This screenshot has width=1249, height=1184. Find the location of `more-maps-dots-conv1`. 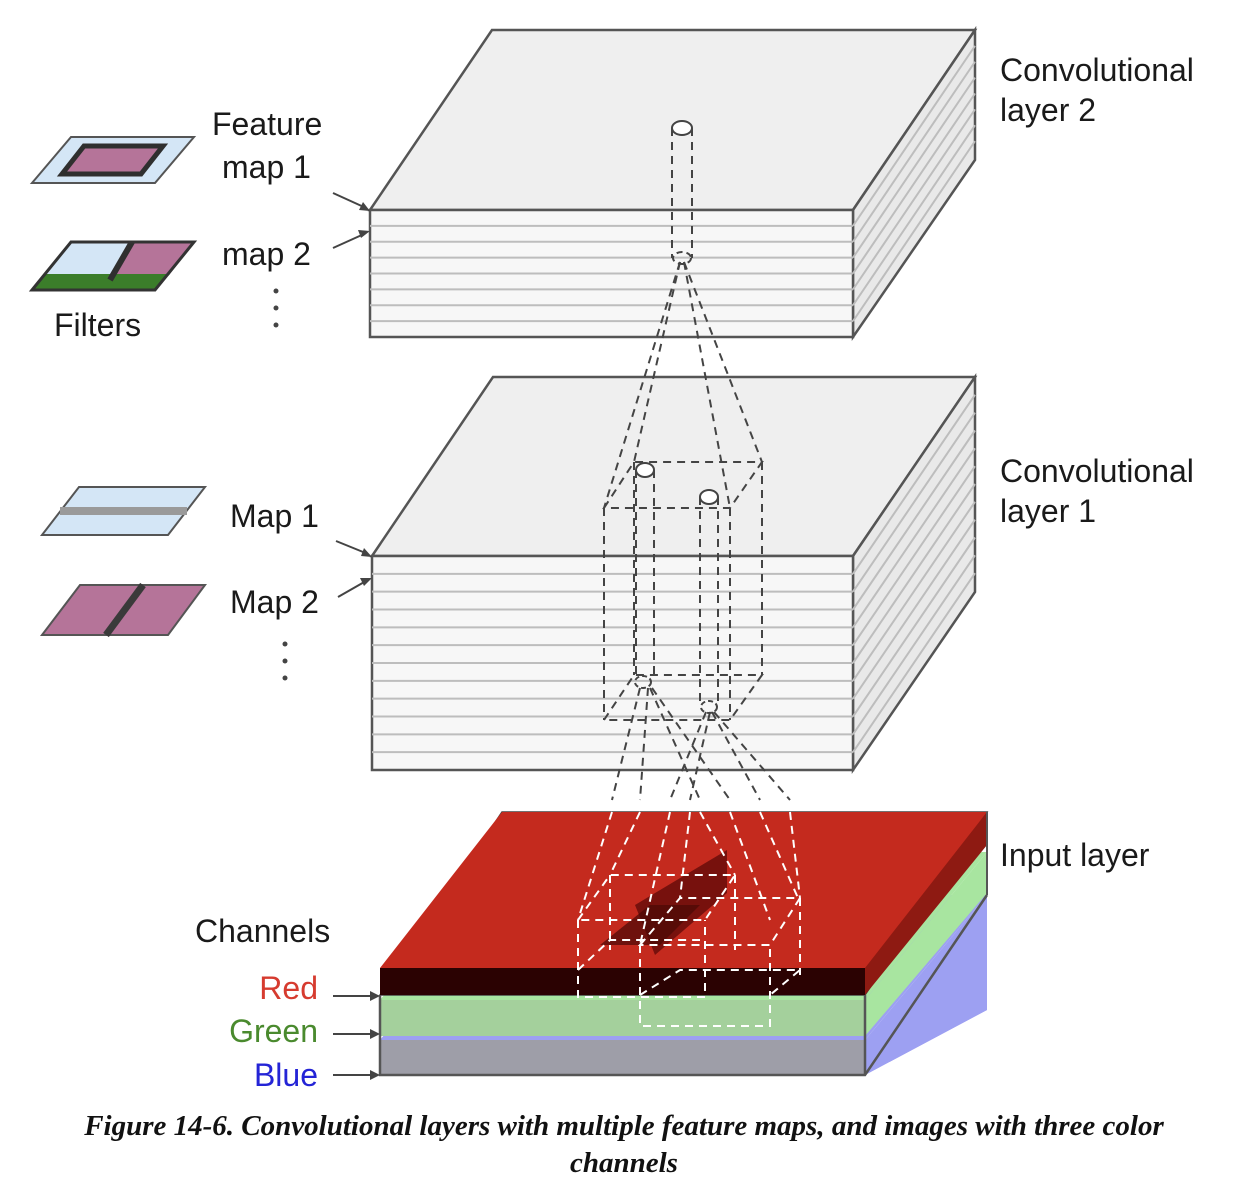

more-maps-dots-conv1 is located at coordinates (285, 661).